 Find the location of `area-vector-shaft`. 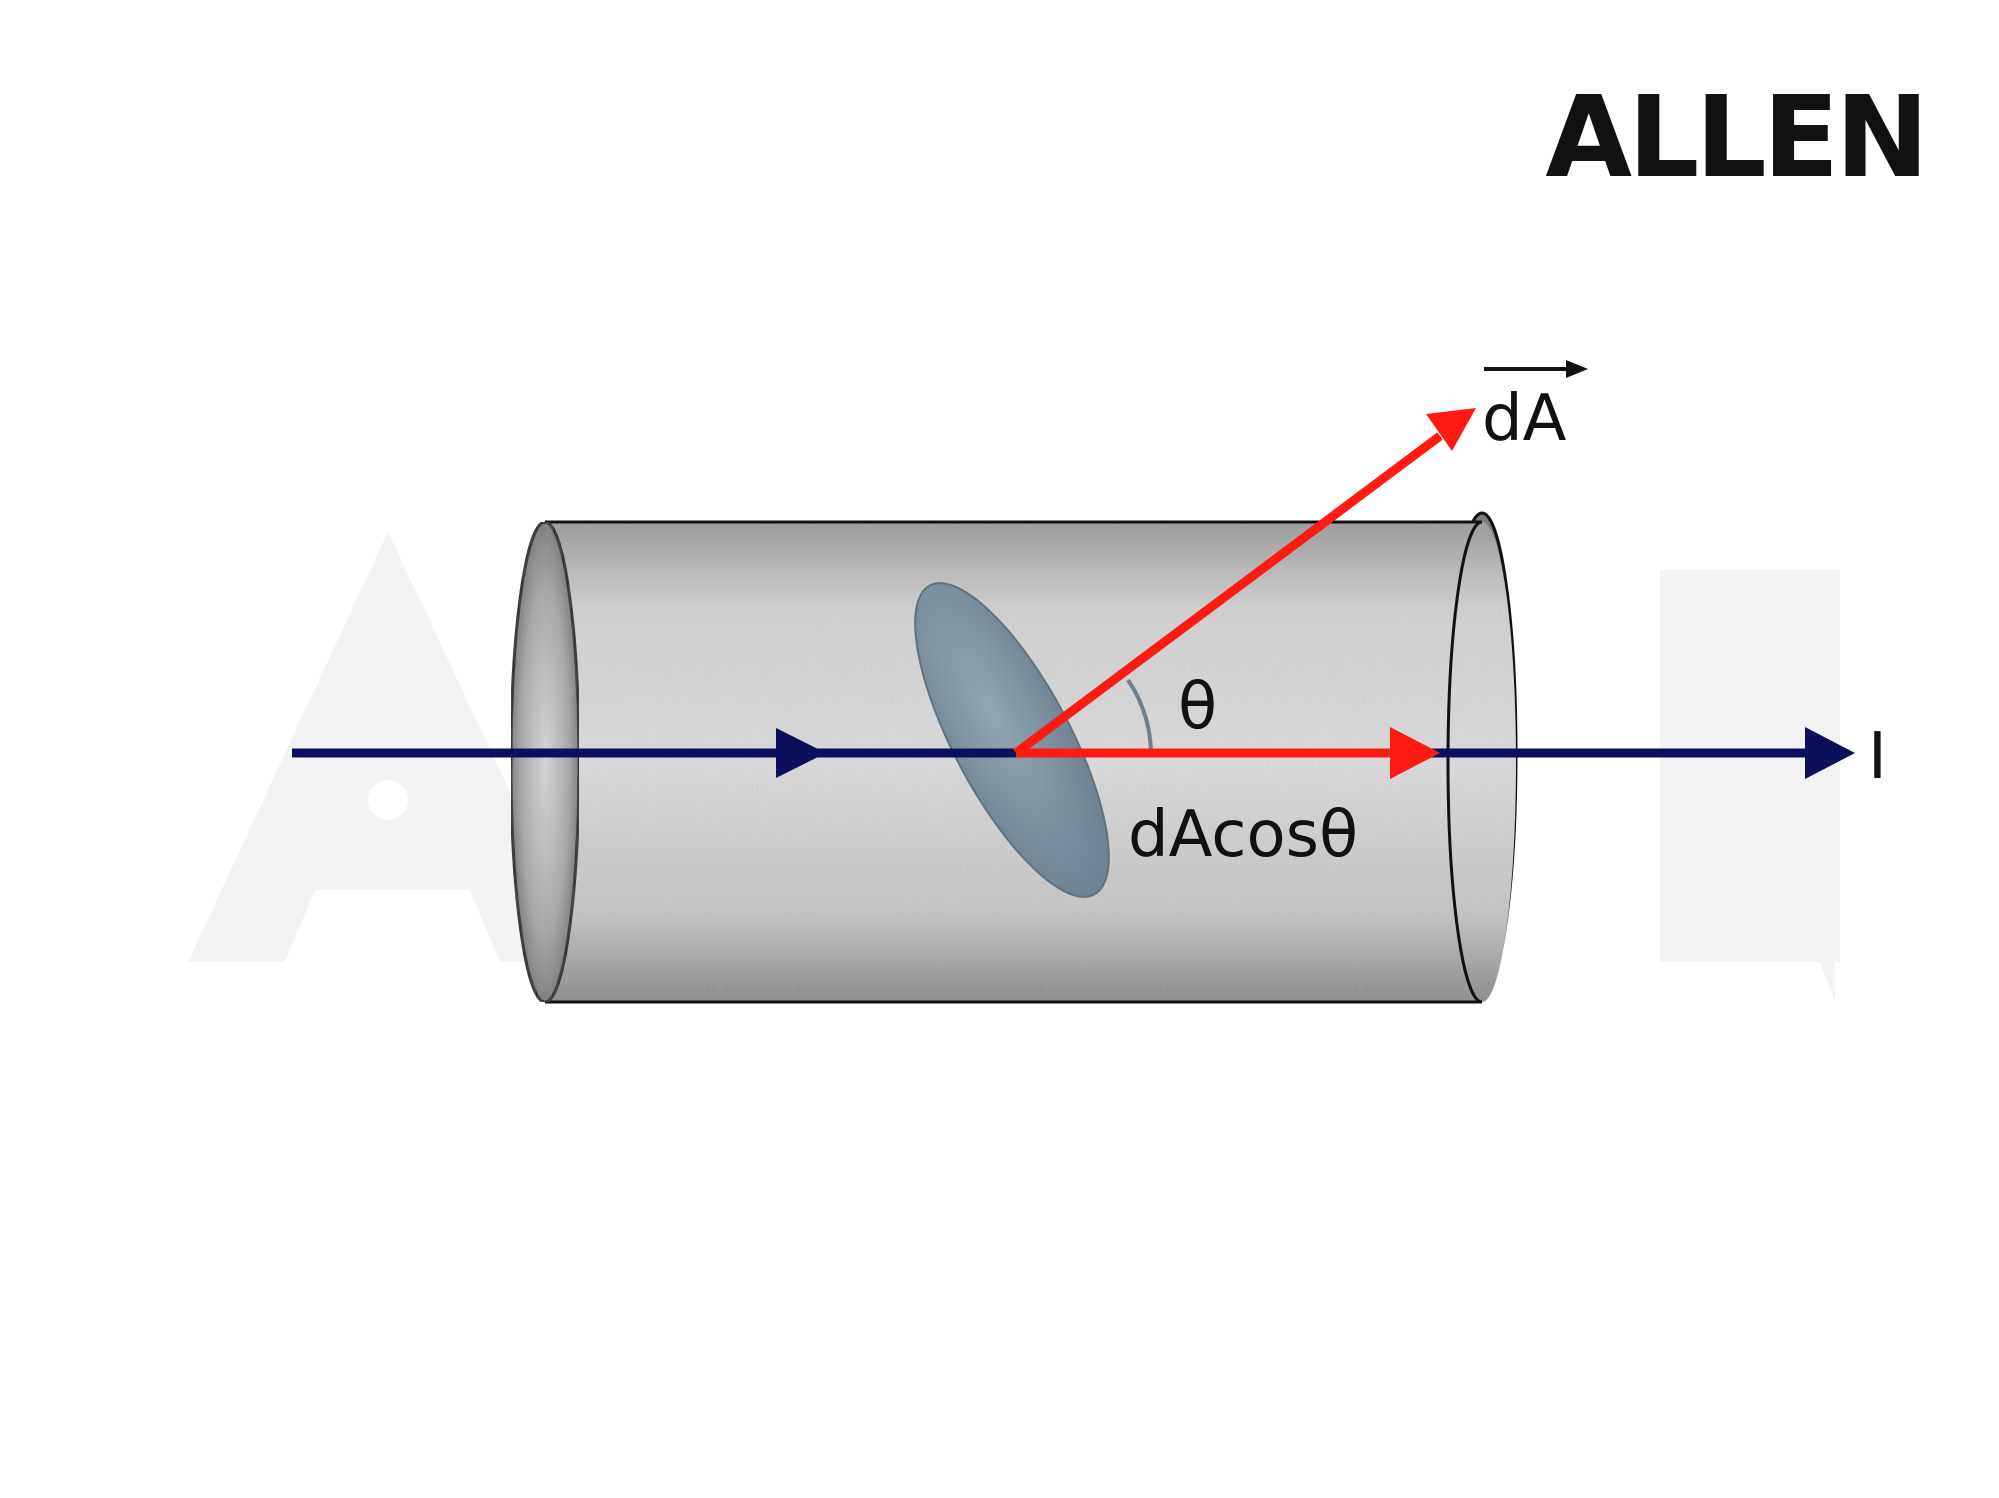

area-vector-shaft is located at coordinates (1228, 594).